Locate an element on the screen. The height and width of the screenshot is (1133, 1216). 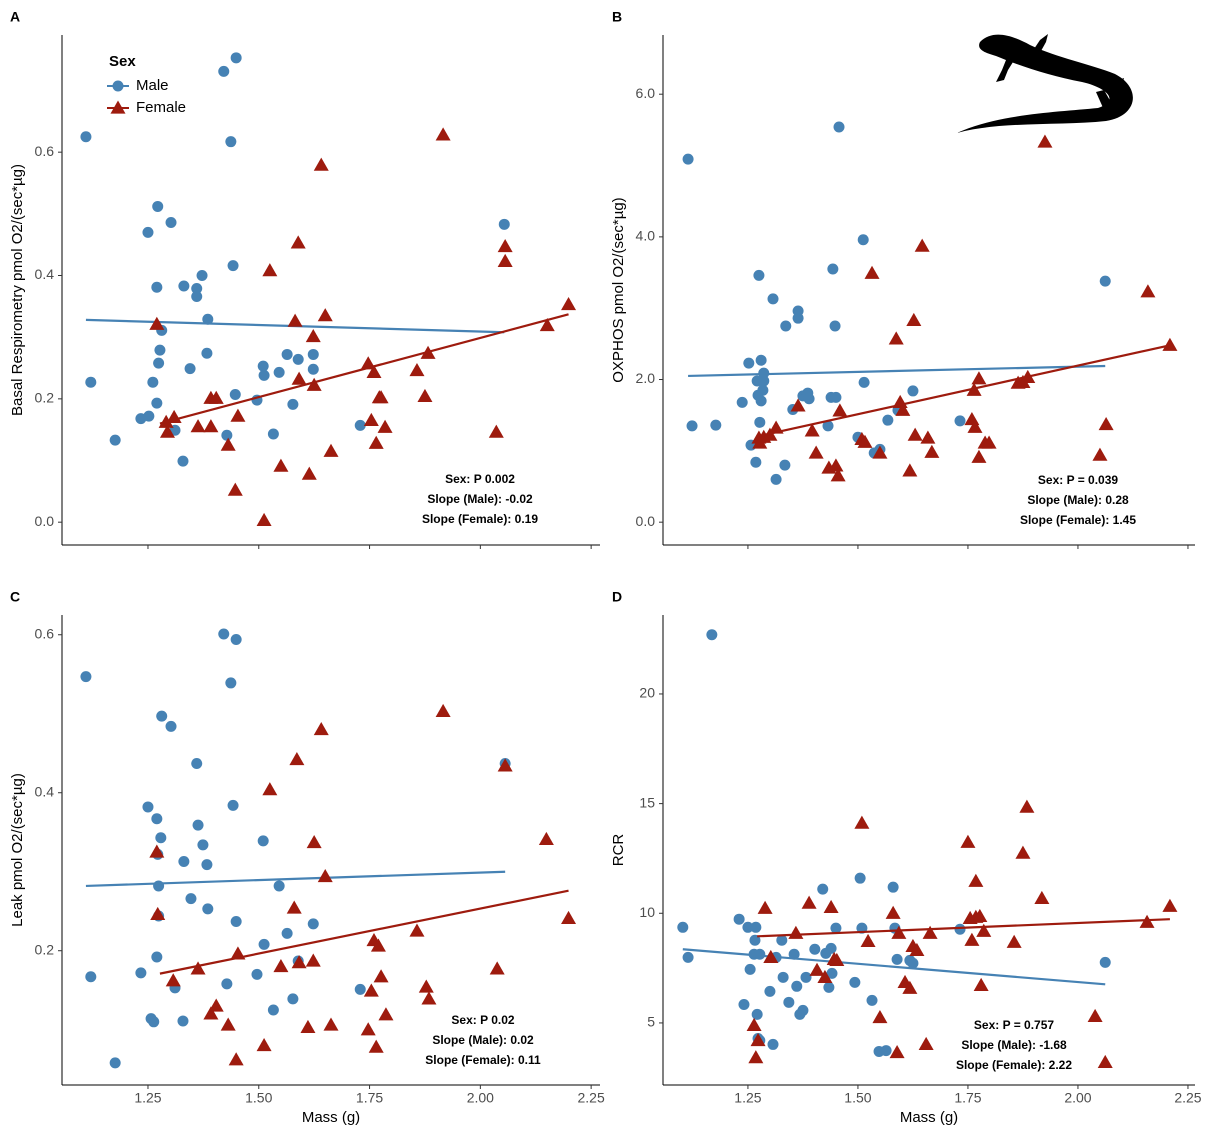
annotation: Sex: P = 0.757 is located at coordinates (1014, 1025).